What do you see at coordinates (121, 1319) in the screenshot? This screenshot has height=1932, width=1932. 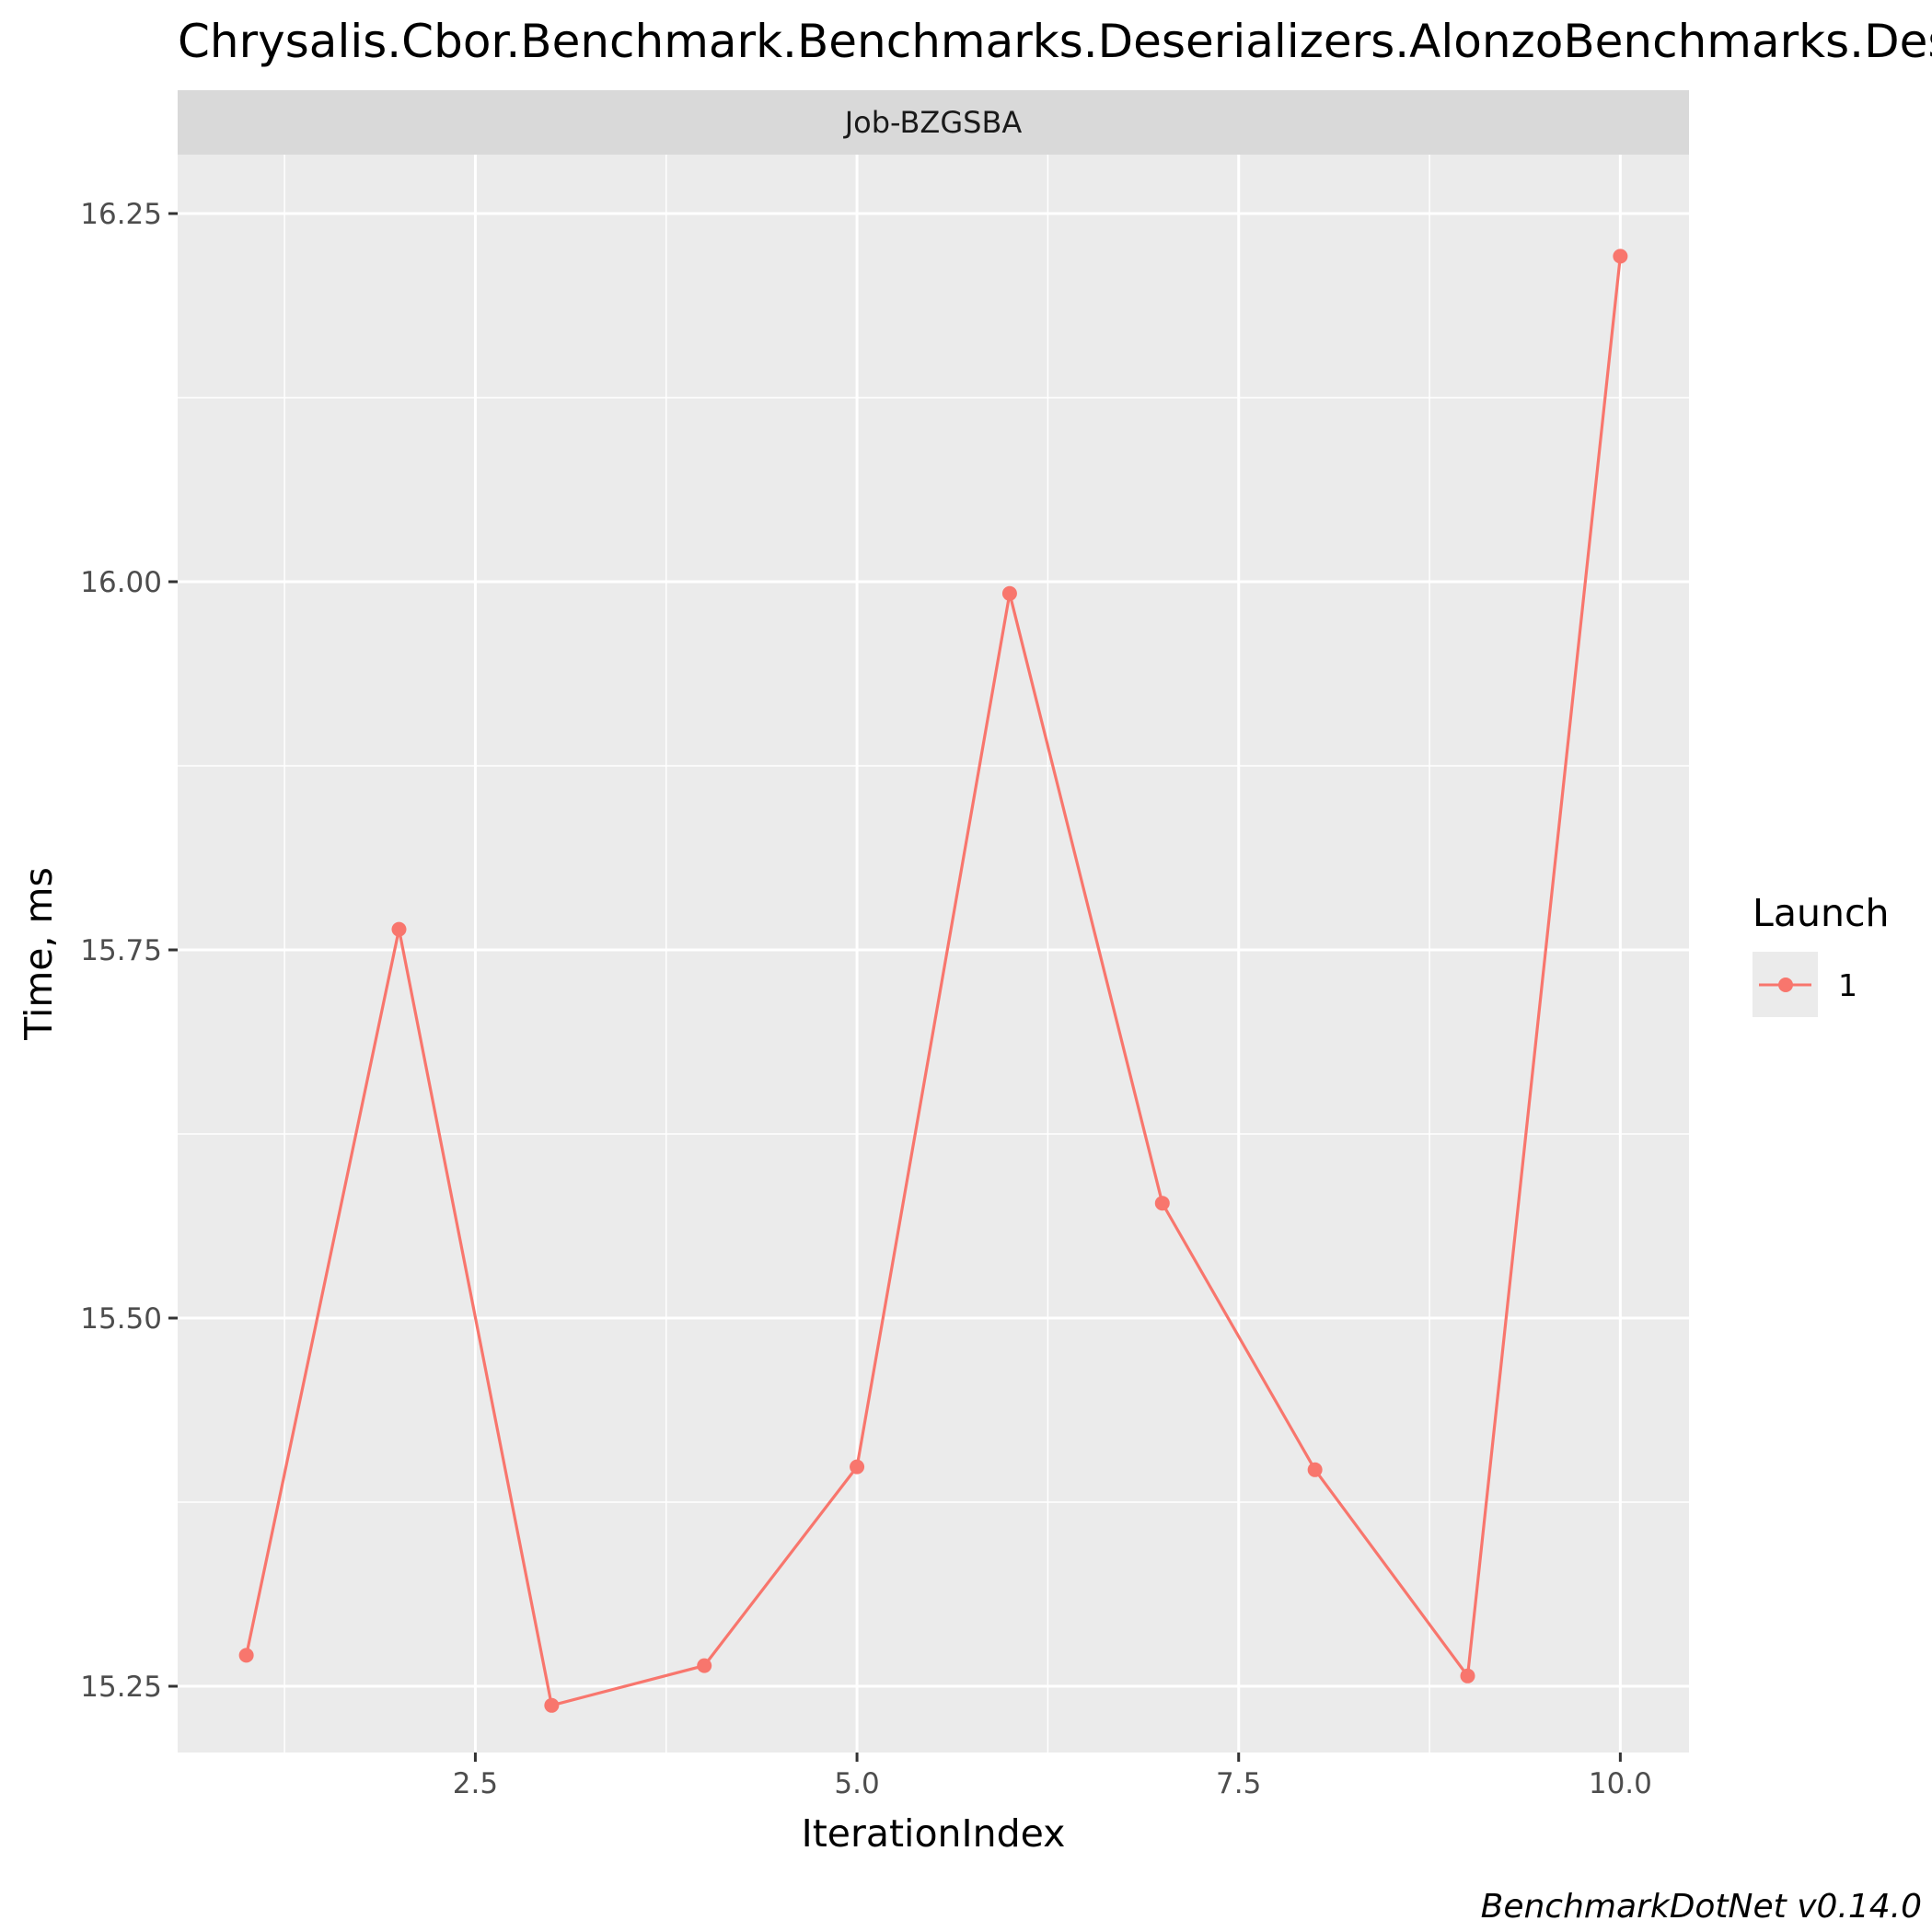 I see `y-tick-label: 15.50` at bounding box center [121, 1319].